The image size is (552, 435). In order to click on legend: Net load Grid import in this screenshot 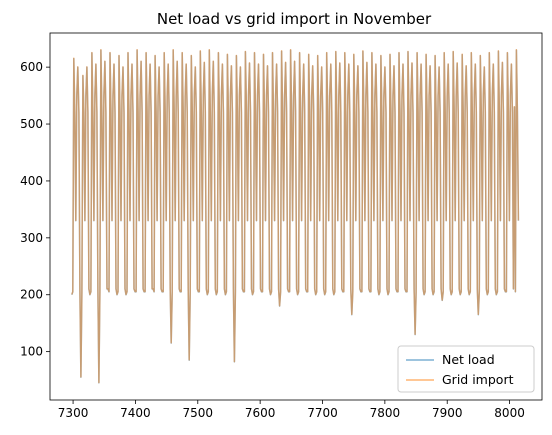, I will do `click(466, 369)`.